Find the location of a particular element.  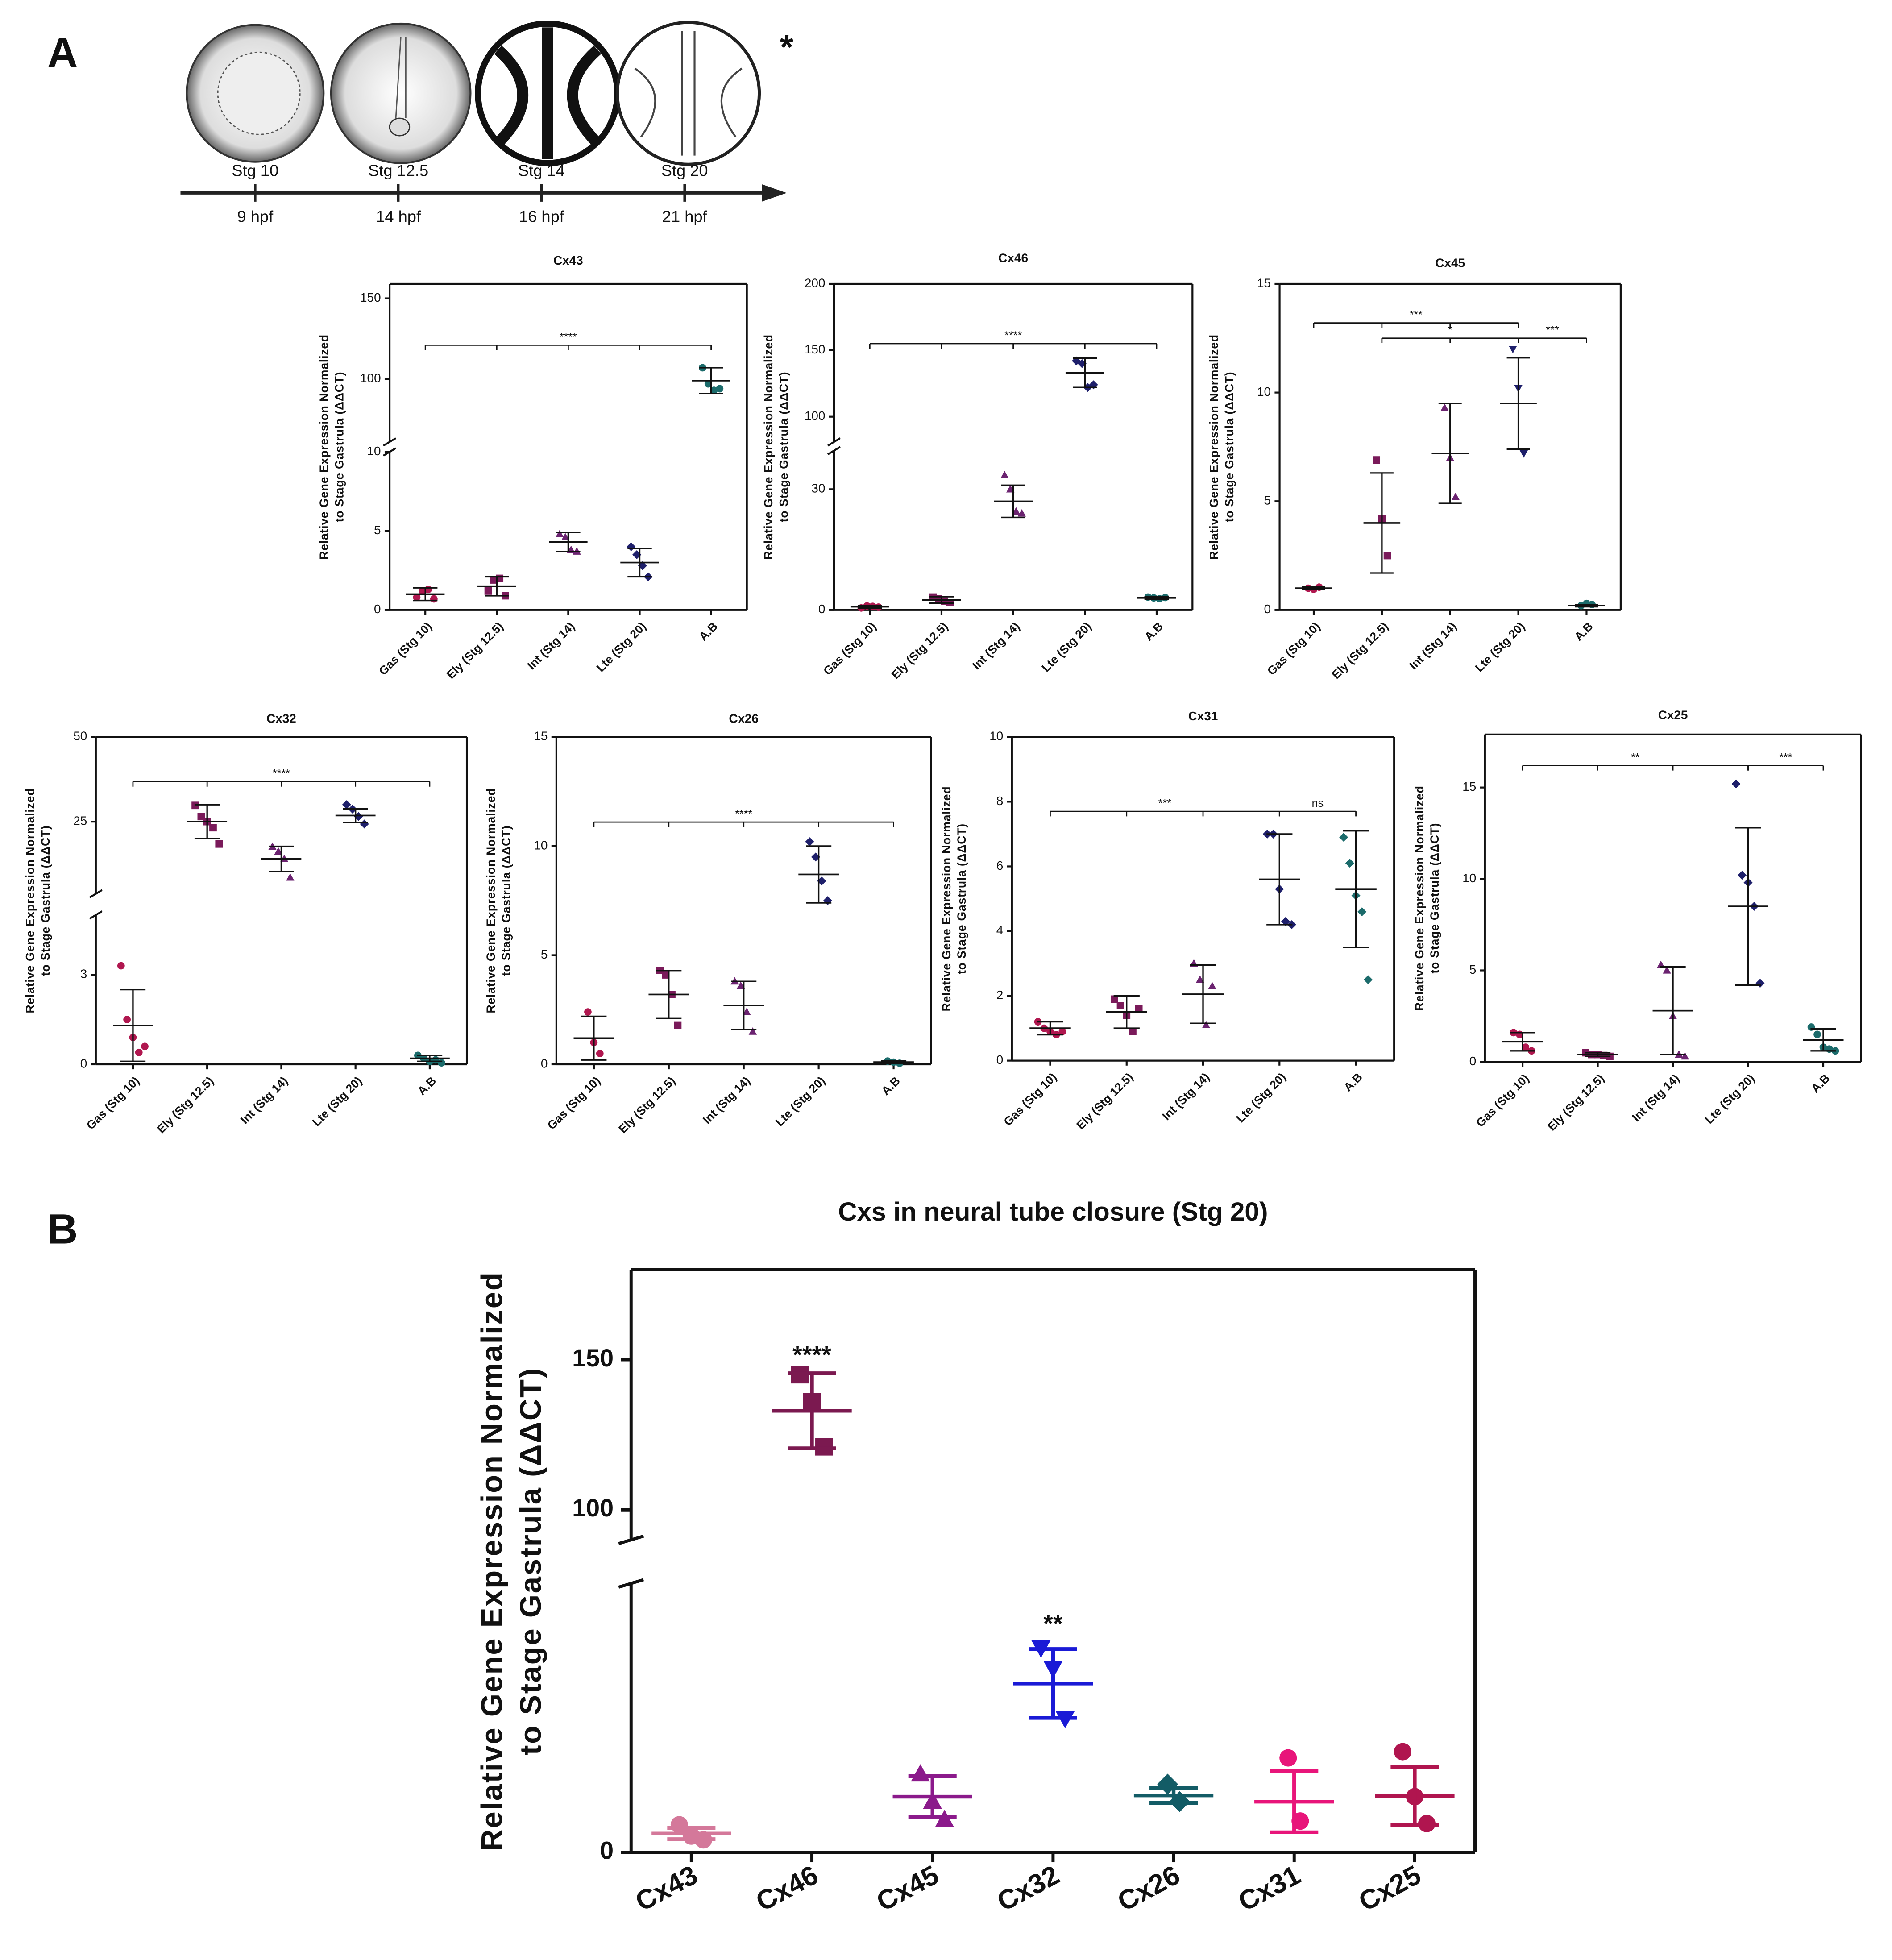

x-tick-label: Cx45 is located at coordinates (907, 1889).